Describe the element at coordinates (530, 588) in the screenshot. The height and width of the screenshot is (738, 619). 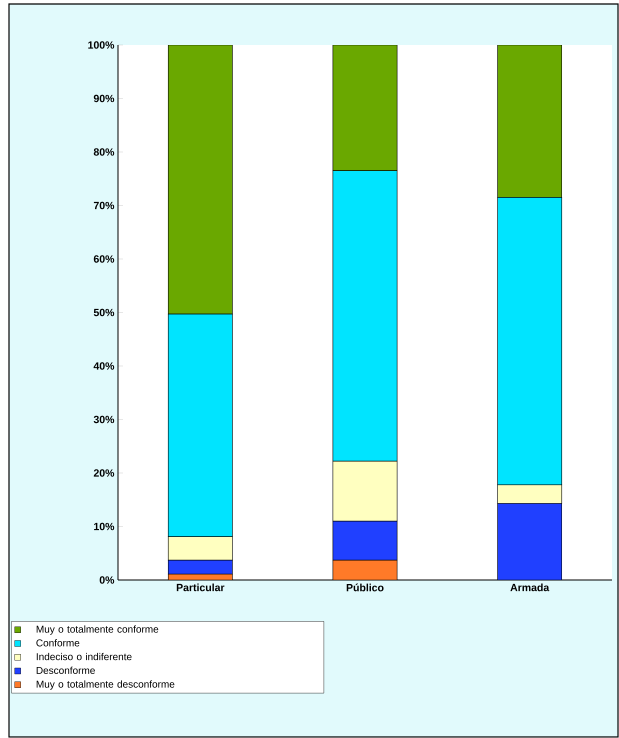
I see `x-tick-label: Armada` at that location.